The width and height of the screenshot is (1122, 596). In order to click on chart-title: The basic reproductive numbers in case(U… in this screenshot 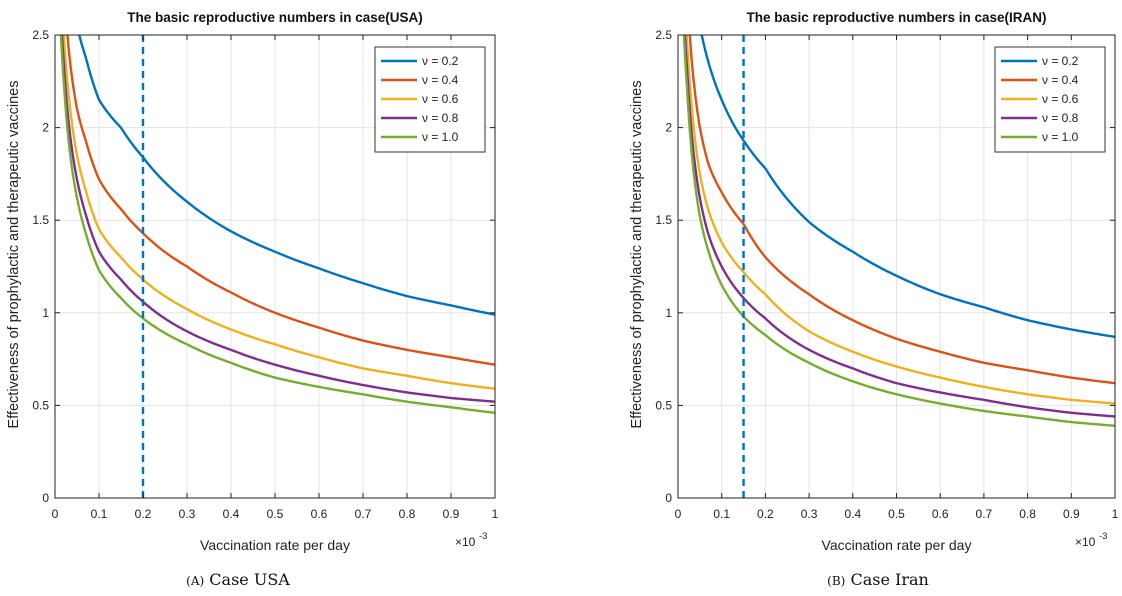, I will do `click(275, 17)`.